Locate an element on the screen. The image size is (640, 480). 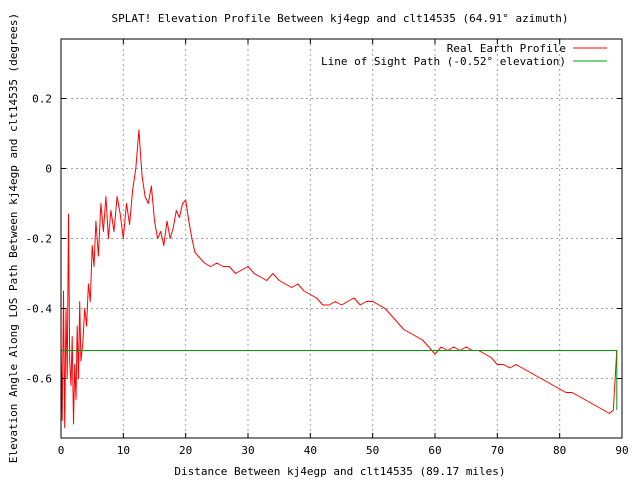
y-tick-label: -0.6 is located at coordinates (39, 379).